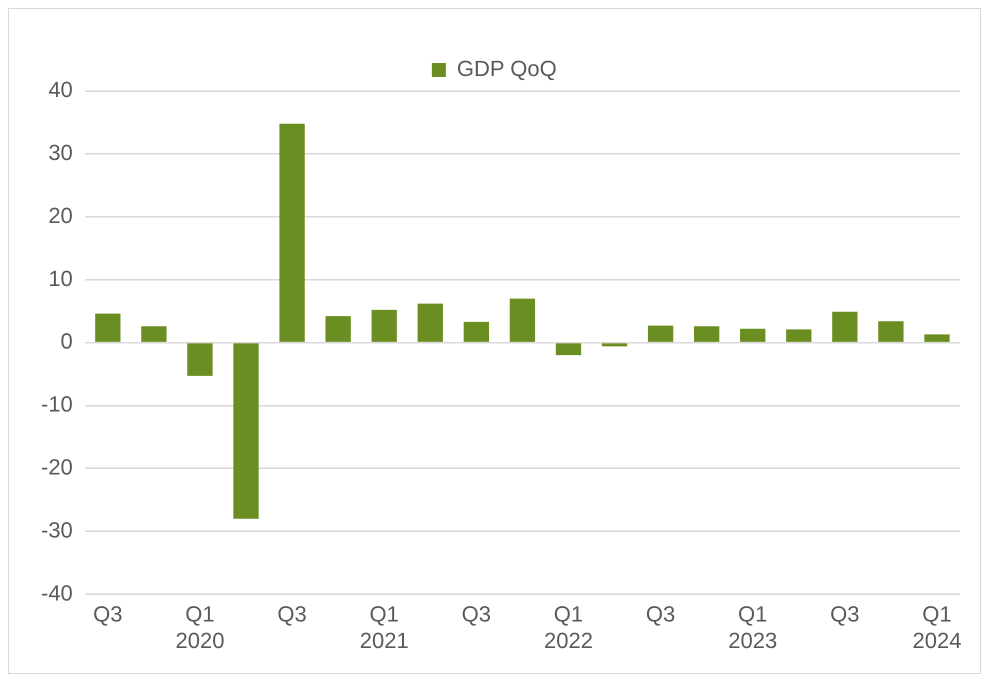  Describe the element at coordinates (57, 404) in the screenshot. I see `y-tick-label: -10` at that location.